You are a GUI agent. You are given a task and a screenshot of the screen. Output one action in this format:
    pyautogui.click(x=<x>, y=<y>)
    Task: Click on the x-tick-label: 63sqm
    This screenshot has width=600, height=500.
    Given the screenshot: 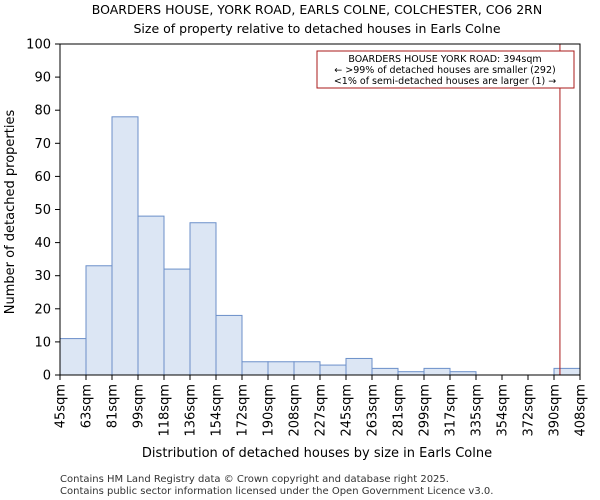 What is the action you would take?
    pyautogui.click(x=87, y=406)
    